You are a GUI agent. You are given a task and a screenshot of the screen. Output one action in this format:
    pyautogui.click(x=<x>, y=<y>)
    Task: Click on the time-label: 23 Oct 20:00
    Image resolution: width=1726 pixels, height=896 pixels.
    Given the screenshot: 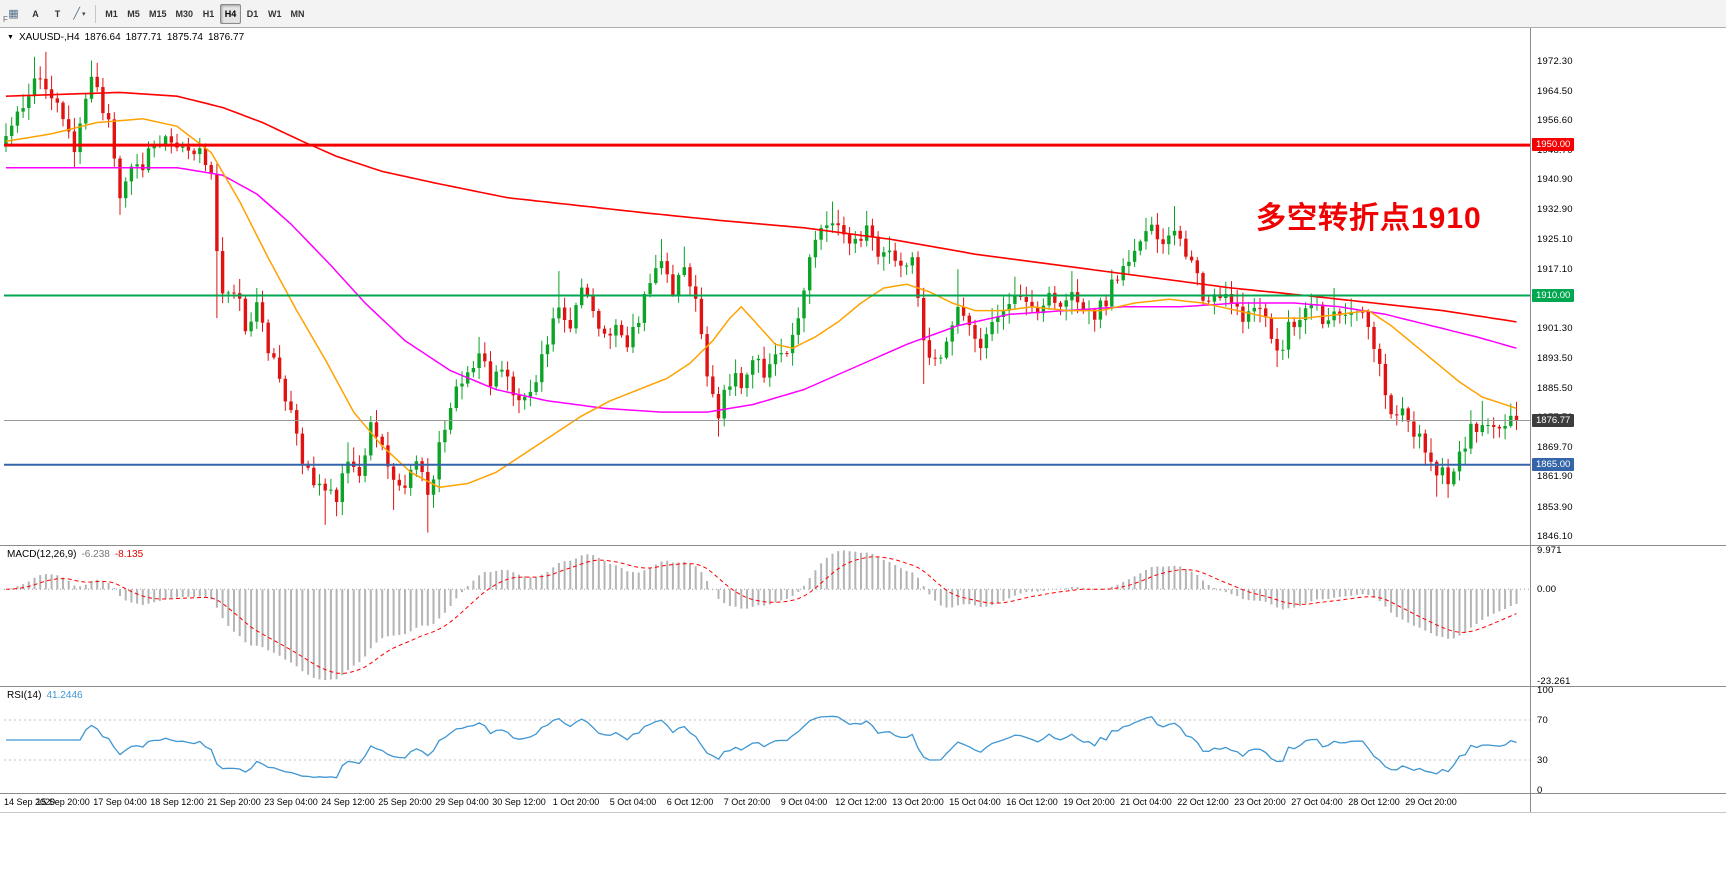 What is the action you would take?
    pyautogui.click(x=1260, y=802)
    